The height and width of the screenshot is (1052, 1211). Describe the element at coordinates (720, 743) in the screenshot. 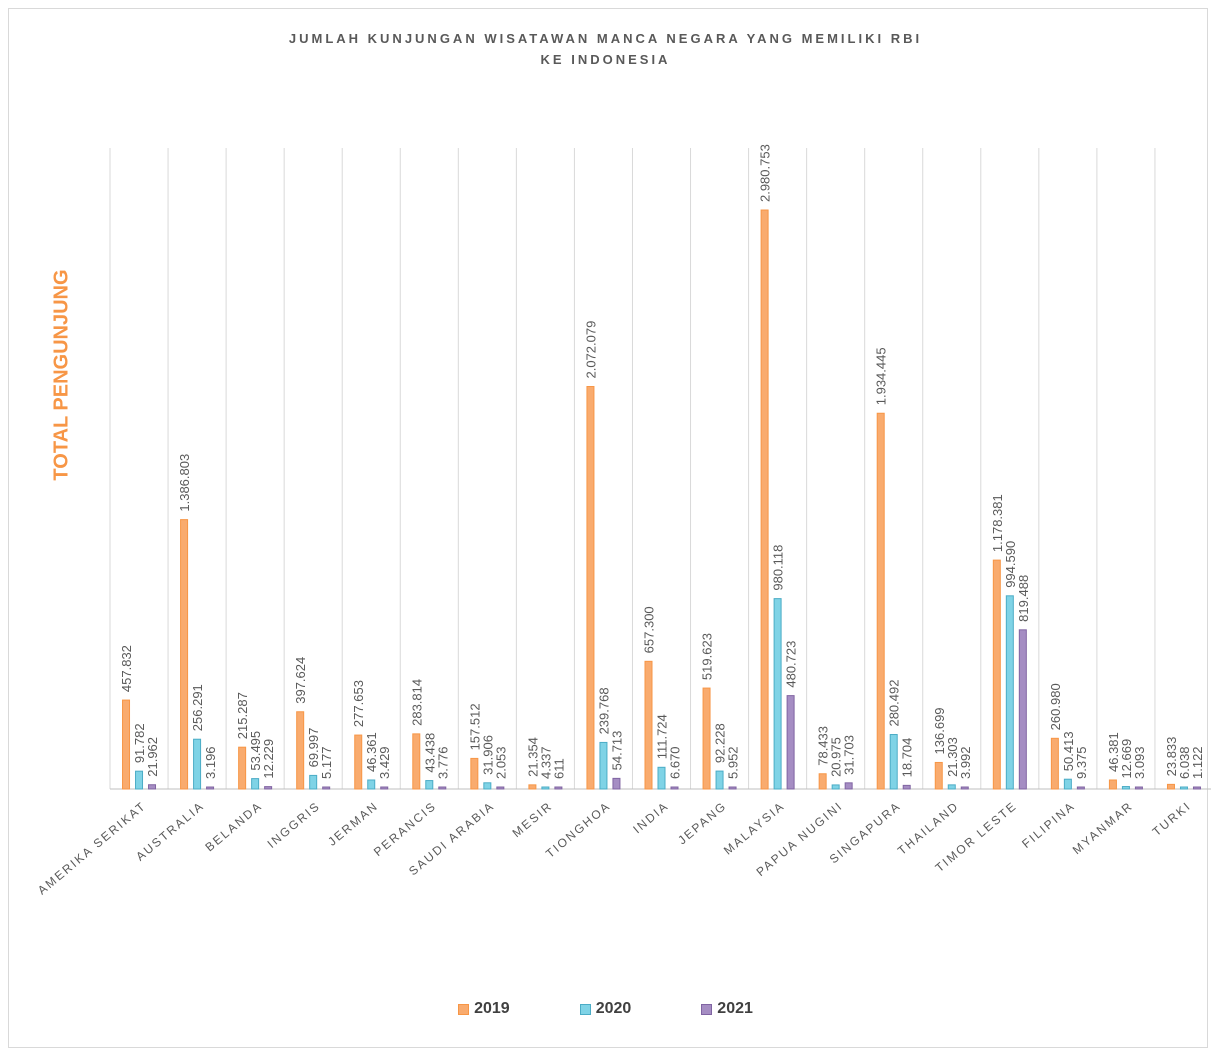

I see `data-label-2020-10: 92.228` at that location.